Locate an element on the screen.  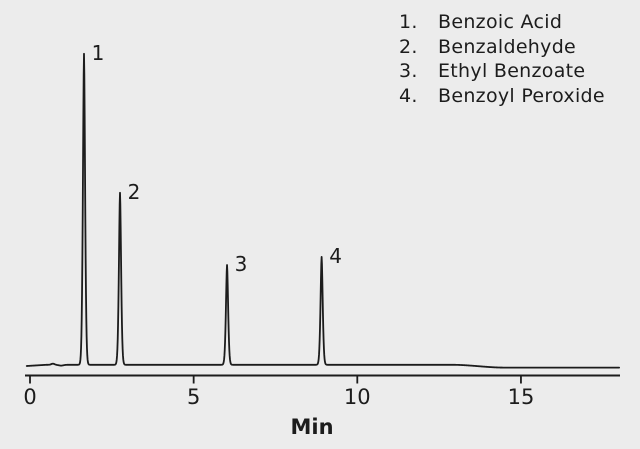
legend-item-label: Benzoyl Peroxide is located at coordinates (521, 95).